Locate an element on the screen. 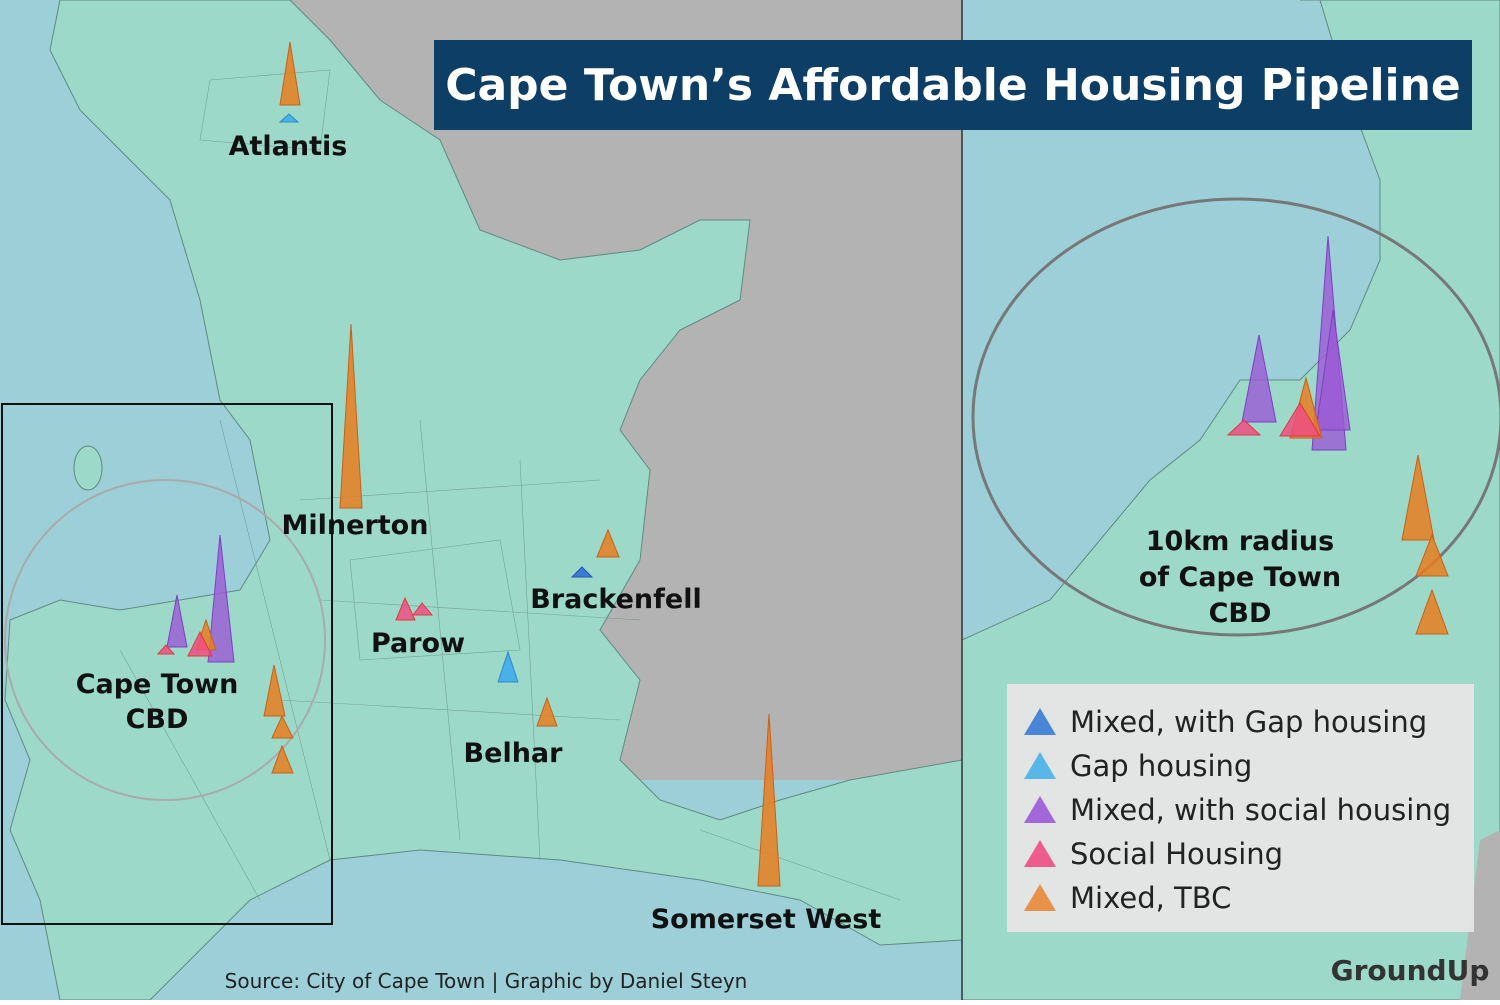 The height and width of the screenshot is (1005, 1500). place-label: Milnerton is located at coordinates (355, 525).